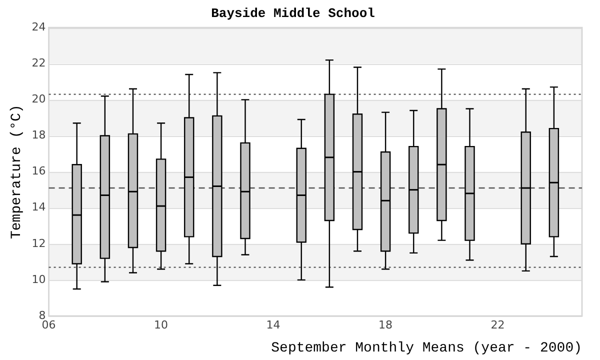 This screenshot has width=600, height=360. What do you see at coordinates (39, 171) in the screenshot?
I see `y-tick-label: 16` at bounding box center [39, 171].